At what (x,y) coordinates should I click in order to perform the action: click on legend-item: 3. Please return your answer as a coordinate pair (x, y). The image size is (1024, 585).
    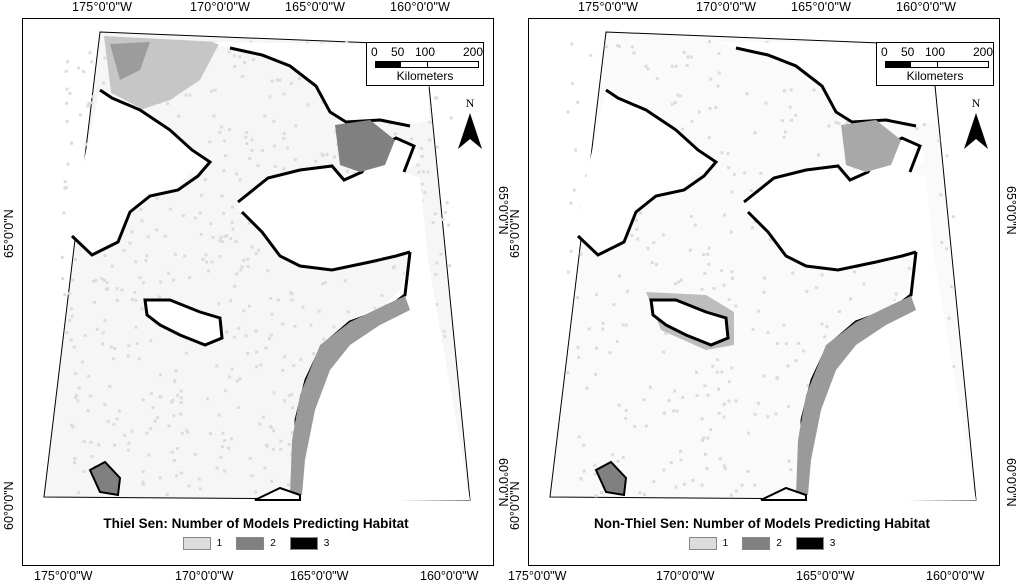
    Looking at the image, I should click on (815, 543).